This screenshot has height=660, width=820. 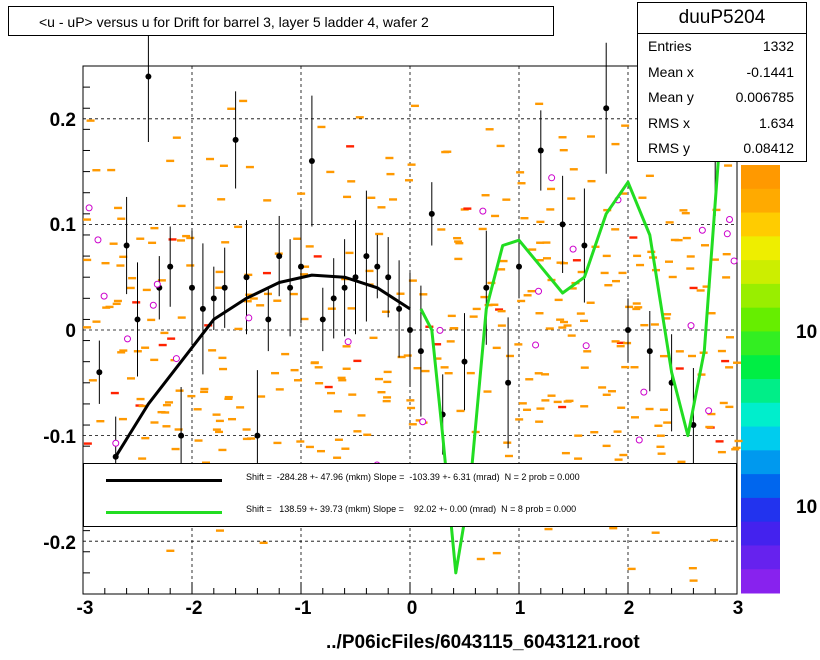 What do you see at coordinates (670, 46) in the screenshot?
I see `stats-key: Entries` at bounding box center [670, 46].